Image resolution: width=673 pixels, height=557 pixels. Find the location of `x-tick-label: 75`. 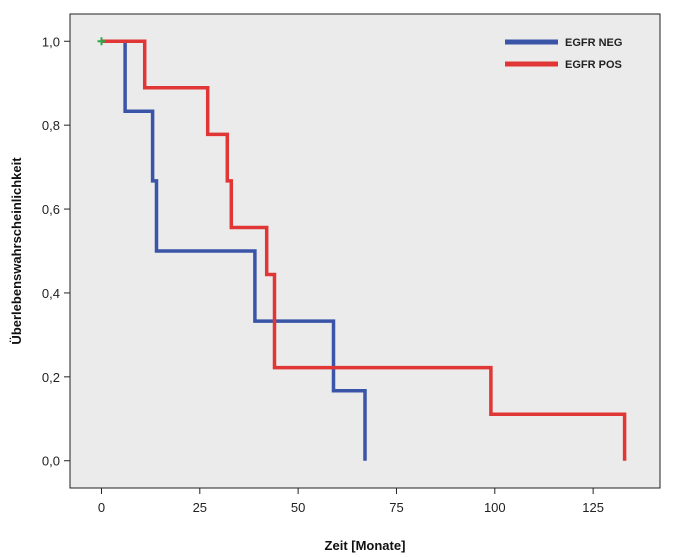

x-tick-label: 75 is located at coordinates (396, 507).